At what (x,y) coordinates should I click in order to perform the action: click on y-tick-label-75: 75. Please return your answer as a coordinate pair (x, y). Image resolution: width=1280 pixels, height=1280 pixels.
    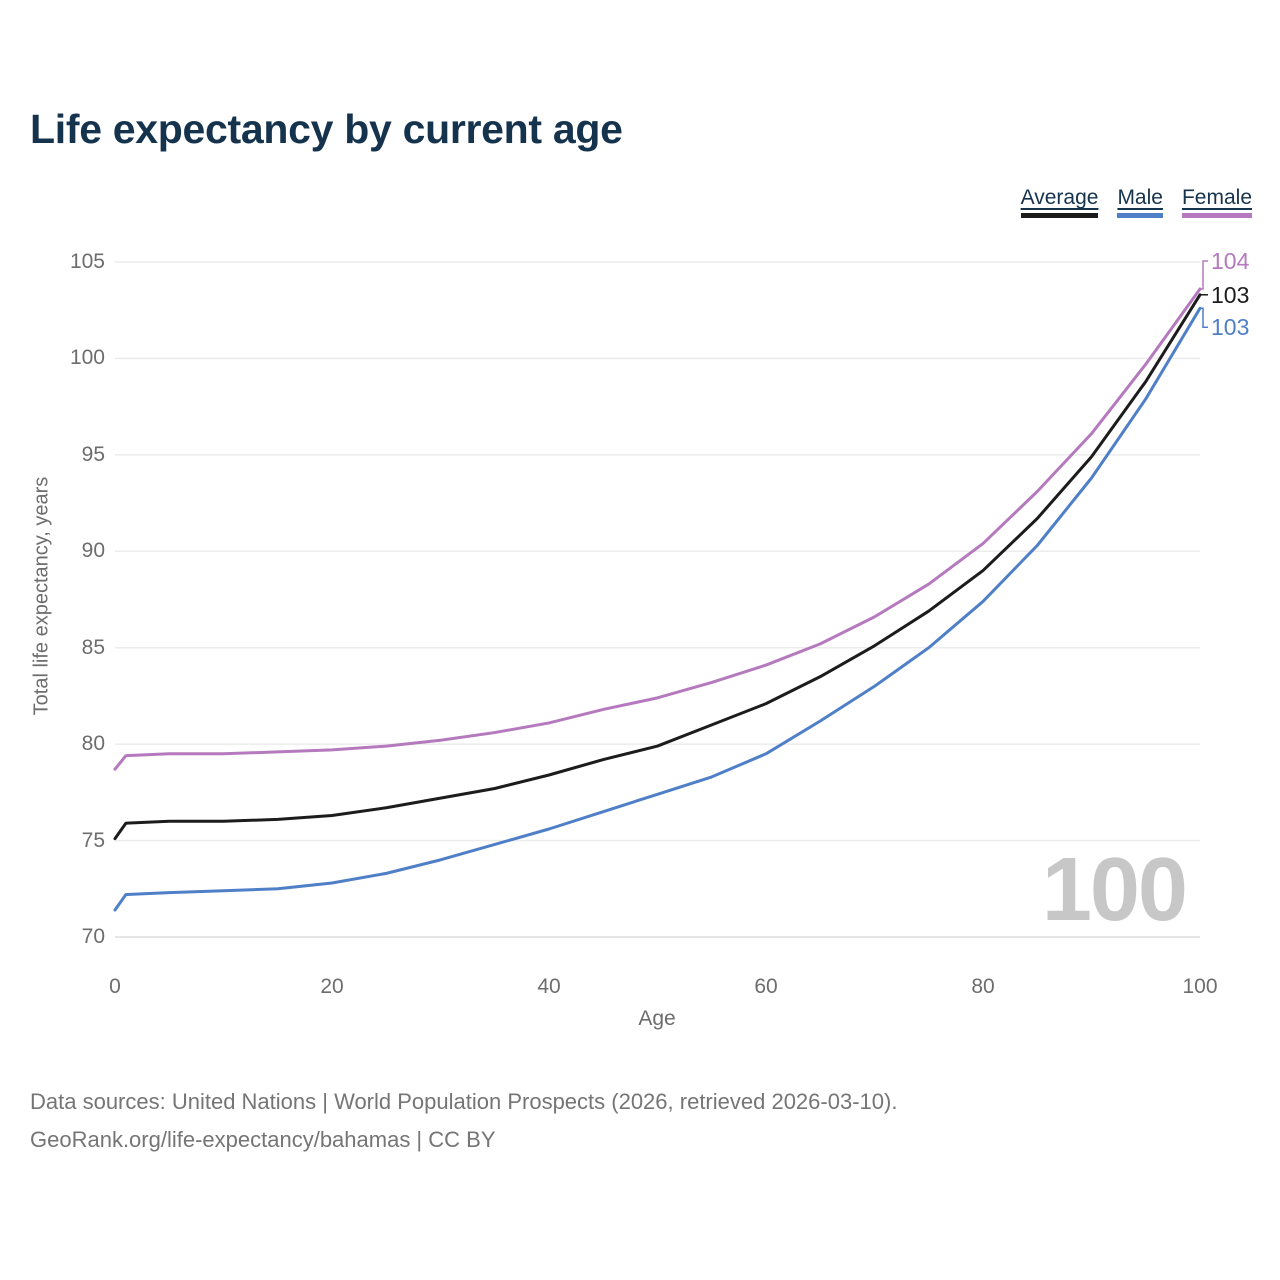
    Looking at the image, I should click on (93, 840).